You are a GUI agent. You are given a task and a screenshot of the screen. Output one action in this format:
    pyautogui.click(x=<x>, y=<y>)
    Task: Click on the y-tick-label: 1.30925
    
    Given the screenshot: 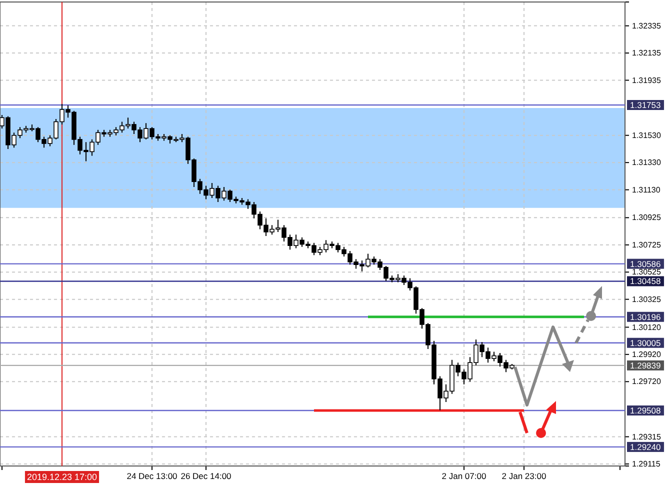 What is the action you would take?
    pyautogui.click(x=647, y=217)
    